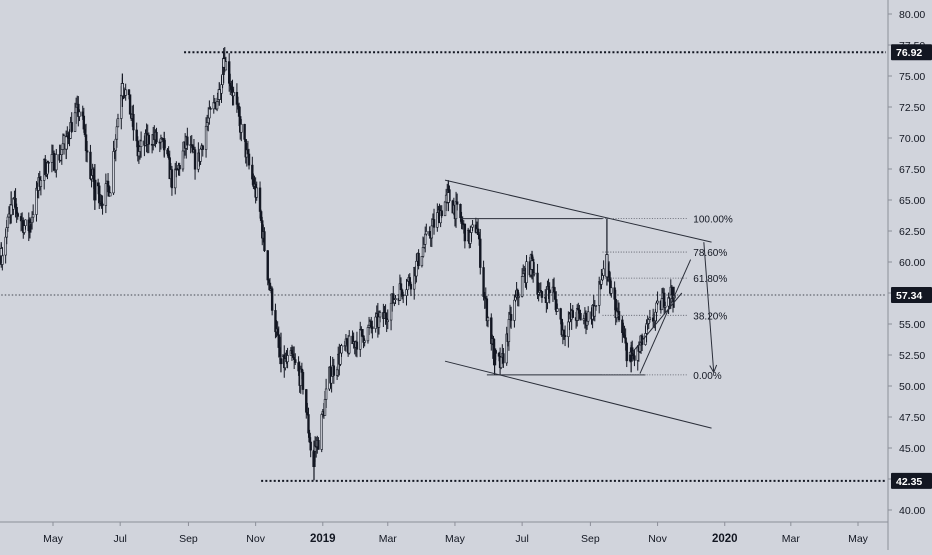 The image size is (932, 555). I want to click on fib-level-label: 100.00%, so click(713, 220).